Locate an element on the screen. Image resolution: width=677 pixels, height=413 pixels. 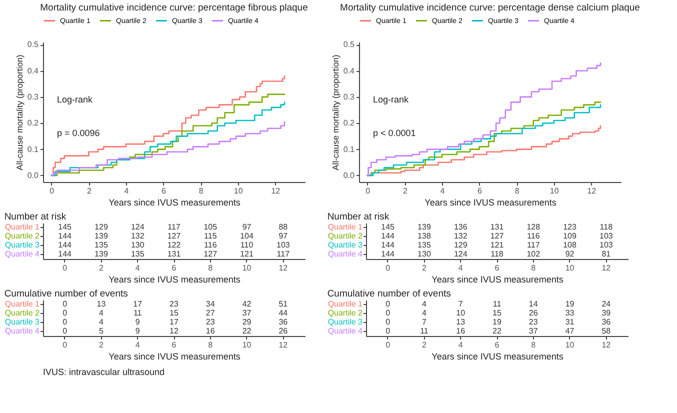
data-label: 12 is located at coordinates (174, 331).